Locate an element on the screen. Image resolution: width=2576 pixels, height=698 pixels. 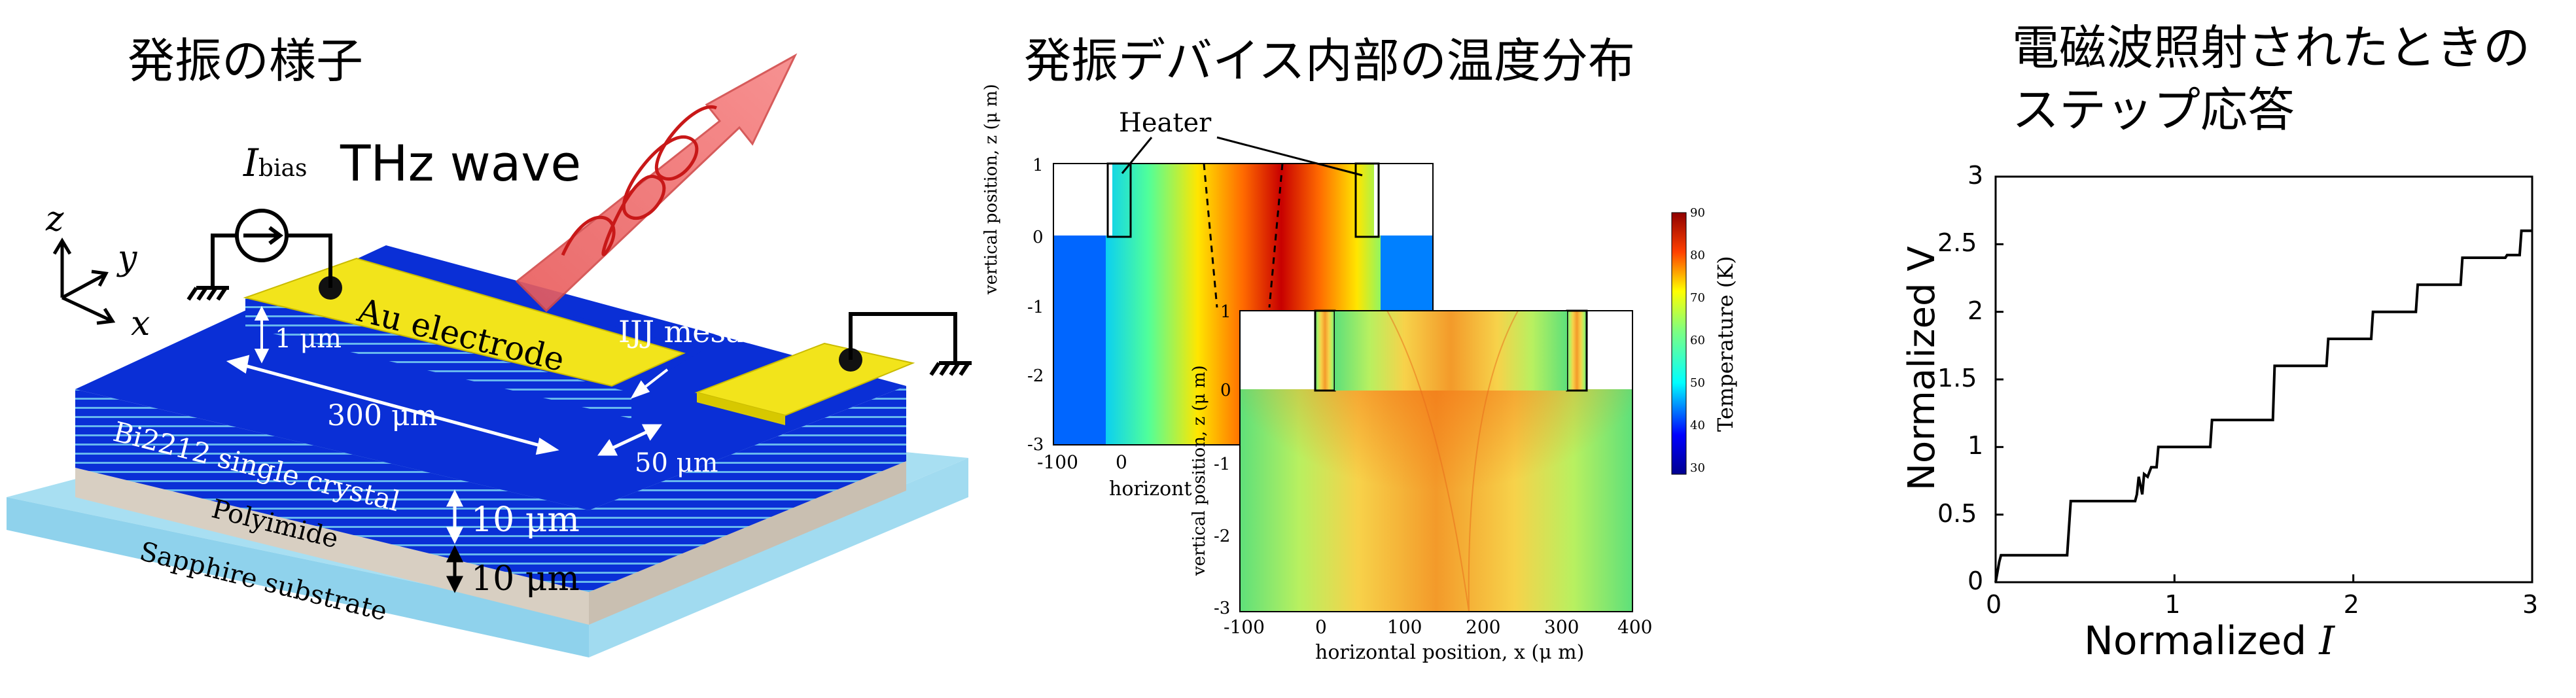
y-tick-label: 2 is located at coordinates (1975, 310).